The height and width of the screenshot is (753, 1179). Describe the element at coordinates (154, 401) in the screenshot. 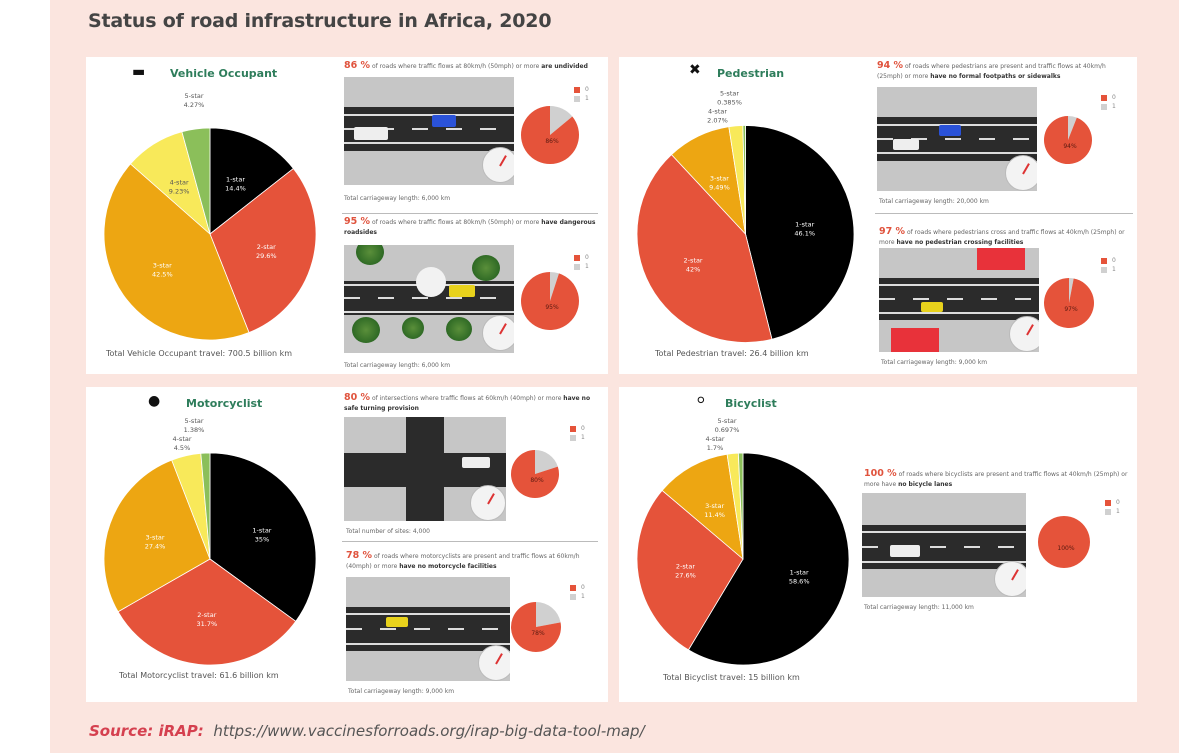

I see `motorcycle-icon: ●` at that location.